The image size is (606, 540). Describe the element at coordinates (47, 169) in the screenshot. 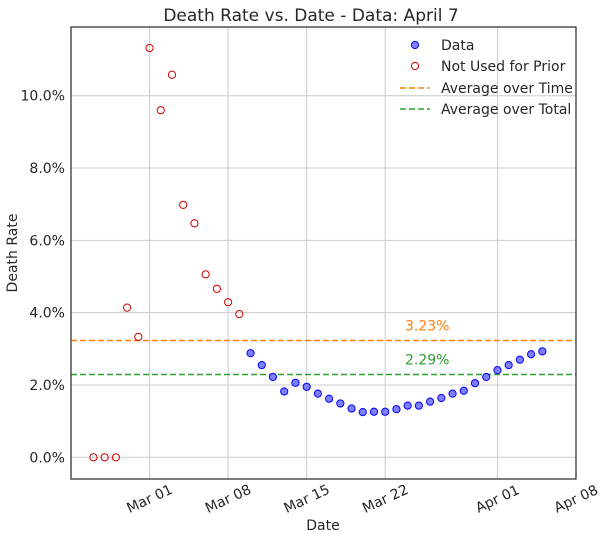

I see `y-tick-label: 8.0%` at that location.